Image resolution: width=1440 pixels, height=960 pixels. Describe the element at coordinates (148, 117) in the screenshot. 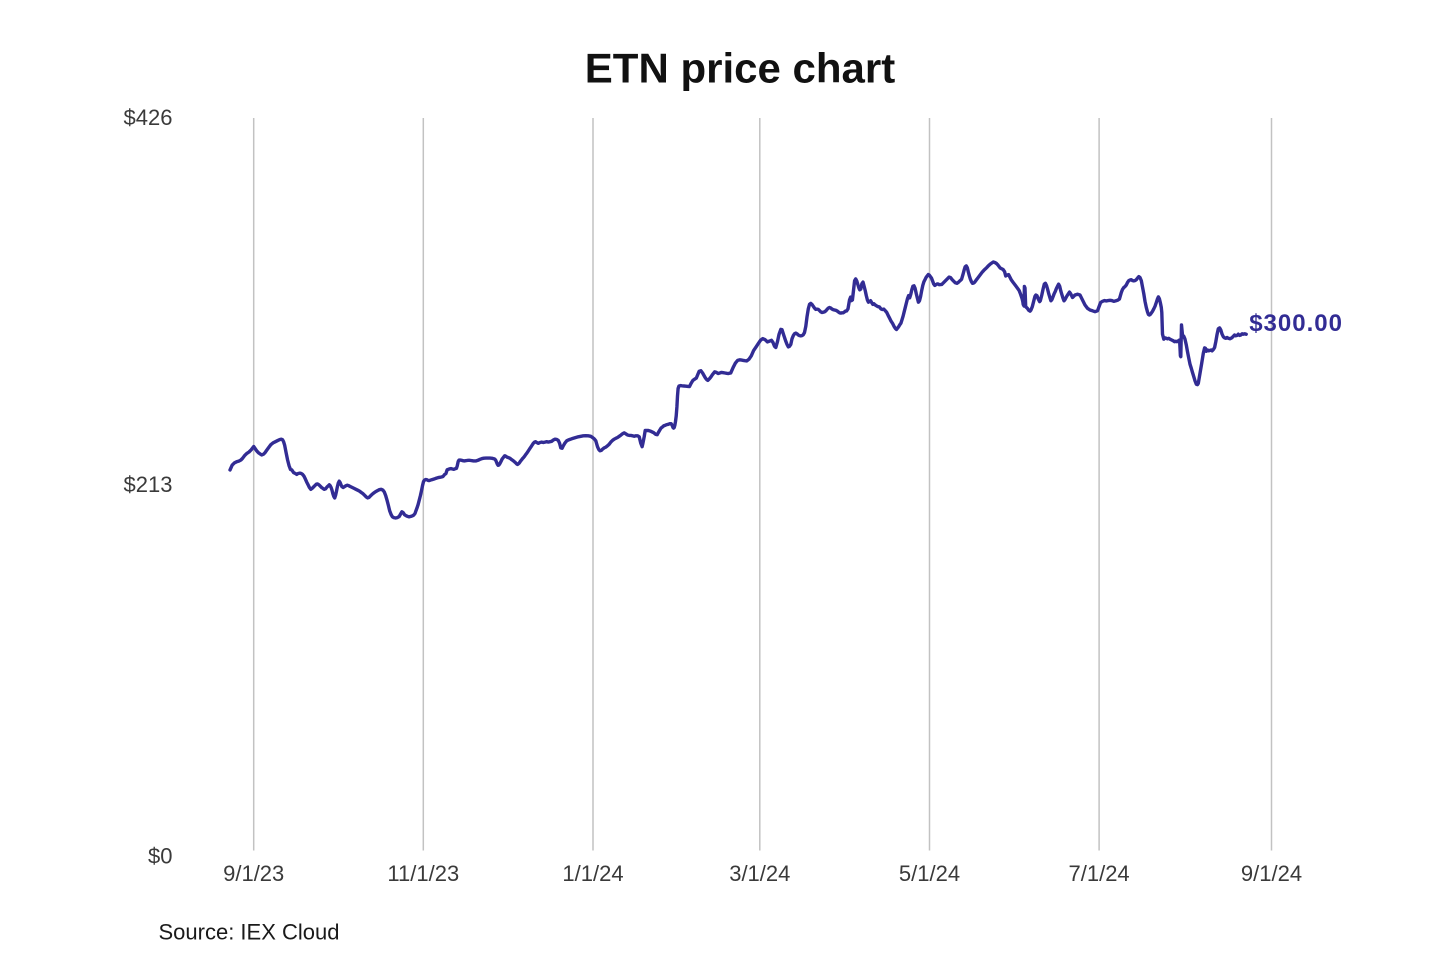

I see `svg-text: $426` at that location.